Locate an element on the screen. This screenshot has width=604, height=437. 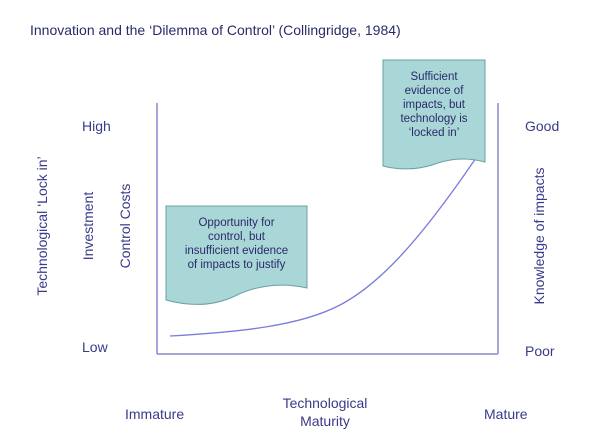
early-callout-line: Opportunity for is located at coordinates (236, 223).